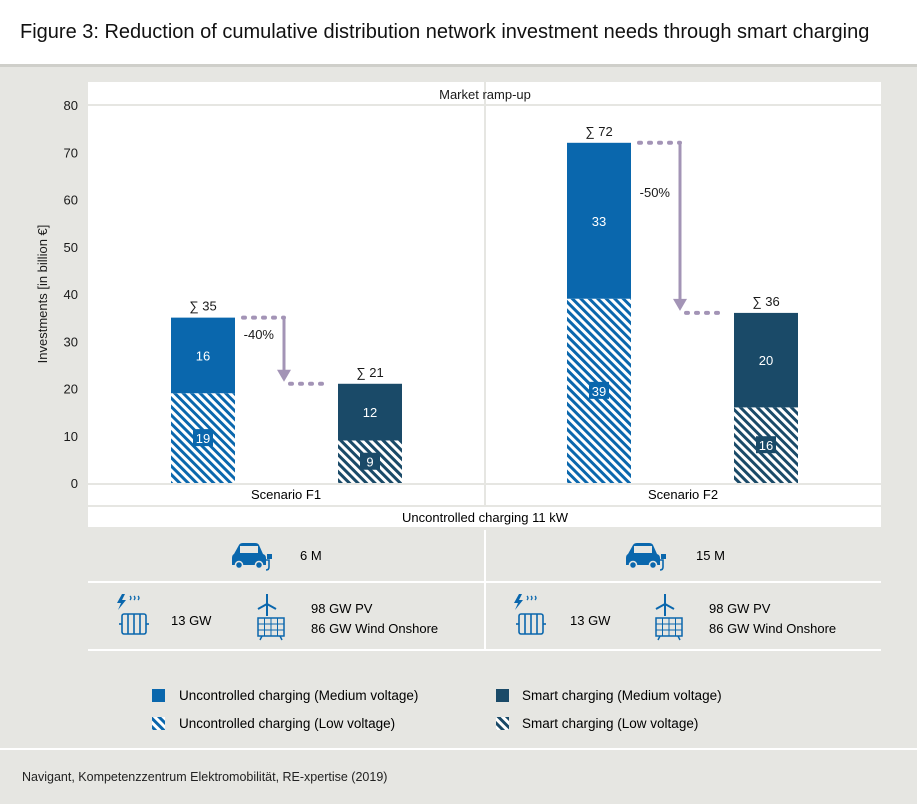  I want to click on y-axis-ticks: 0 10 20 30 40 50 60 70 80, so click(71, 294).